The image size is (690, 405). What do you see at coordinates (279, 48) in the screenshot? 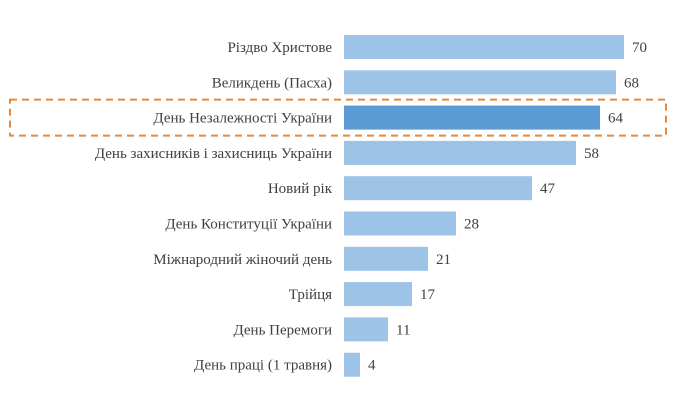
I see `category-label: Різдво Христове` at bounding box center [279, 48].